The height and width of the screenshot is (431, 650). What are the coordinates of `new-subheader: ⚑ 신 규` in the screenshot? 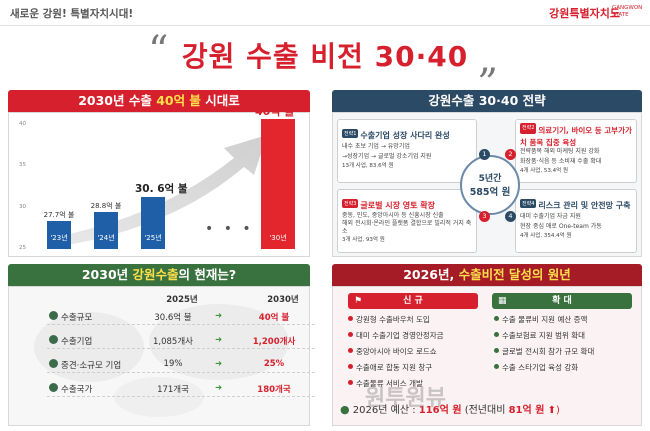 It's located at (413, 301).